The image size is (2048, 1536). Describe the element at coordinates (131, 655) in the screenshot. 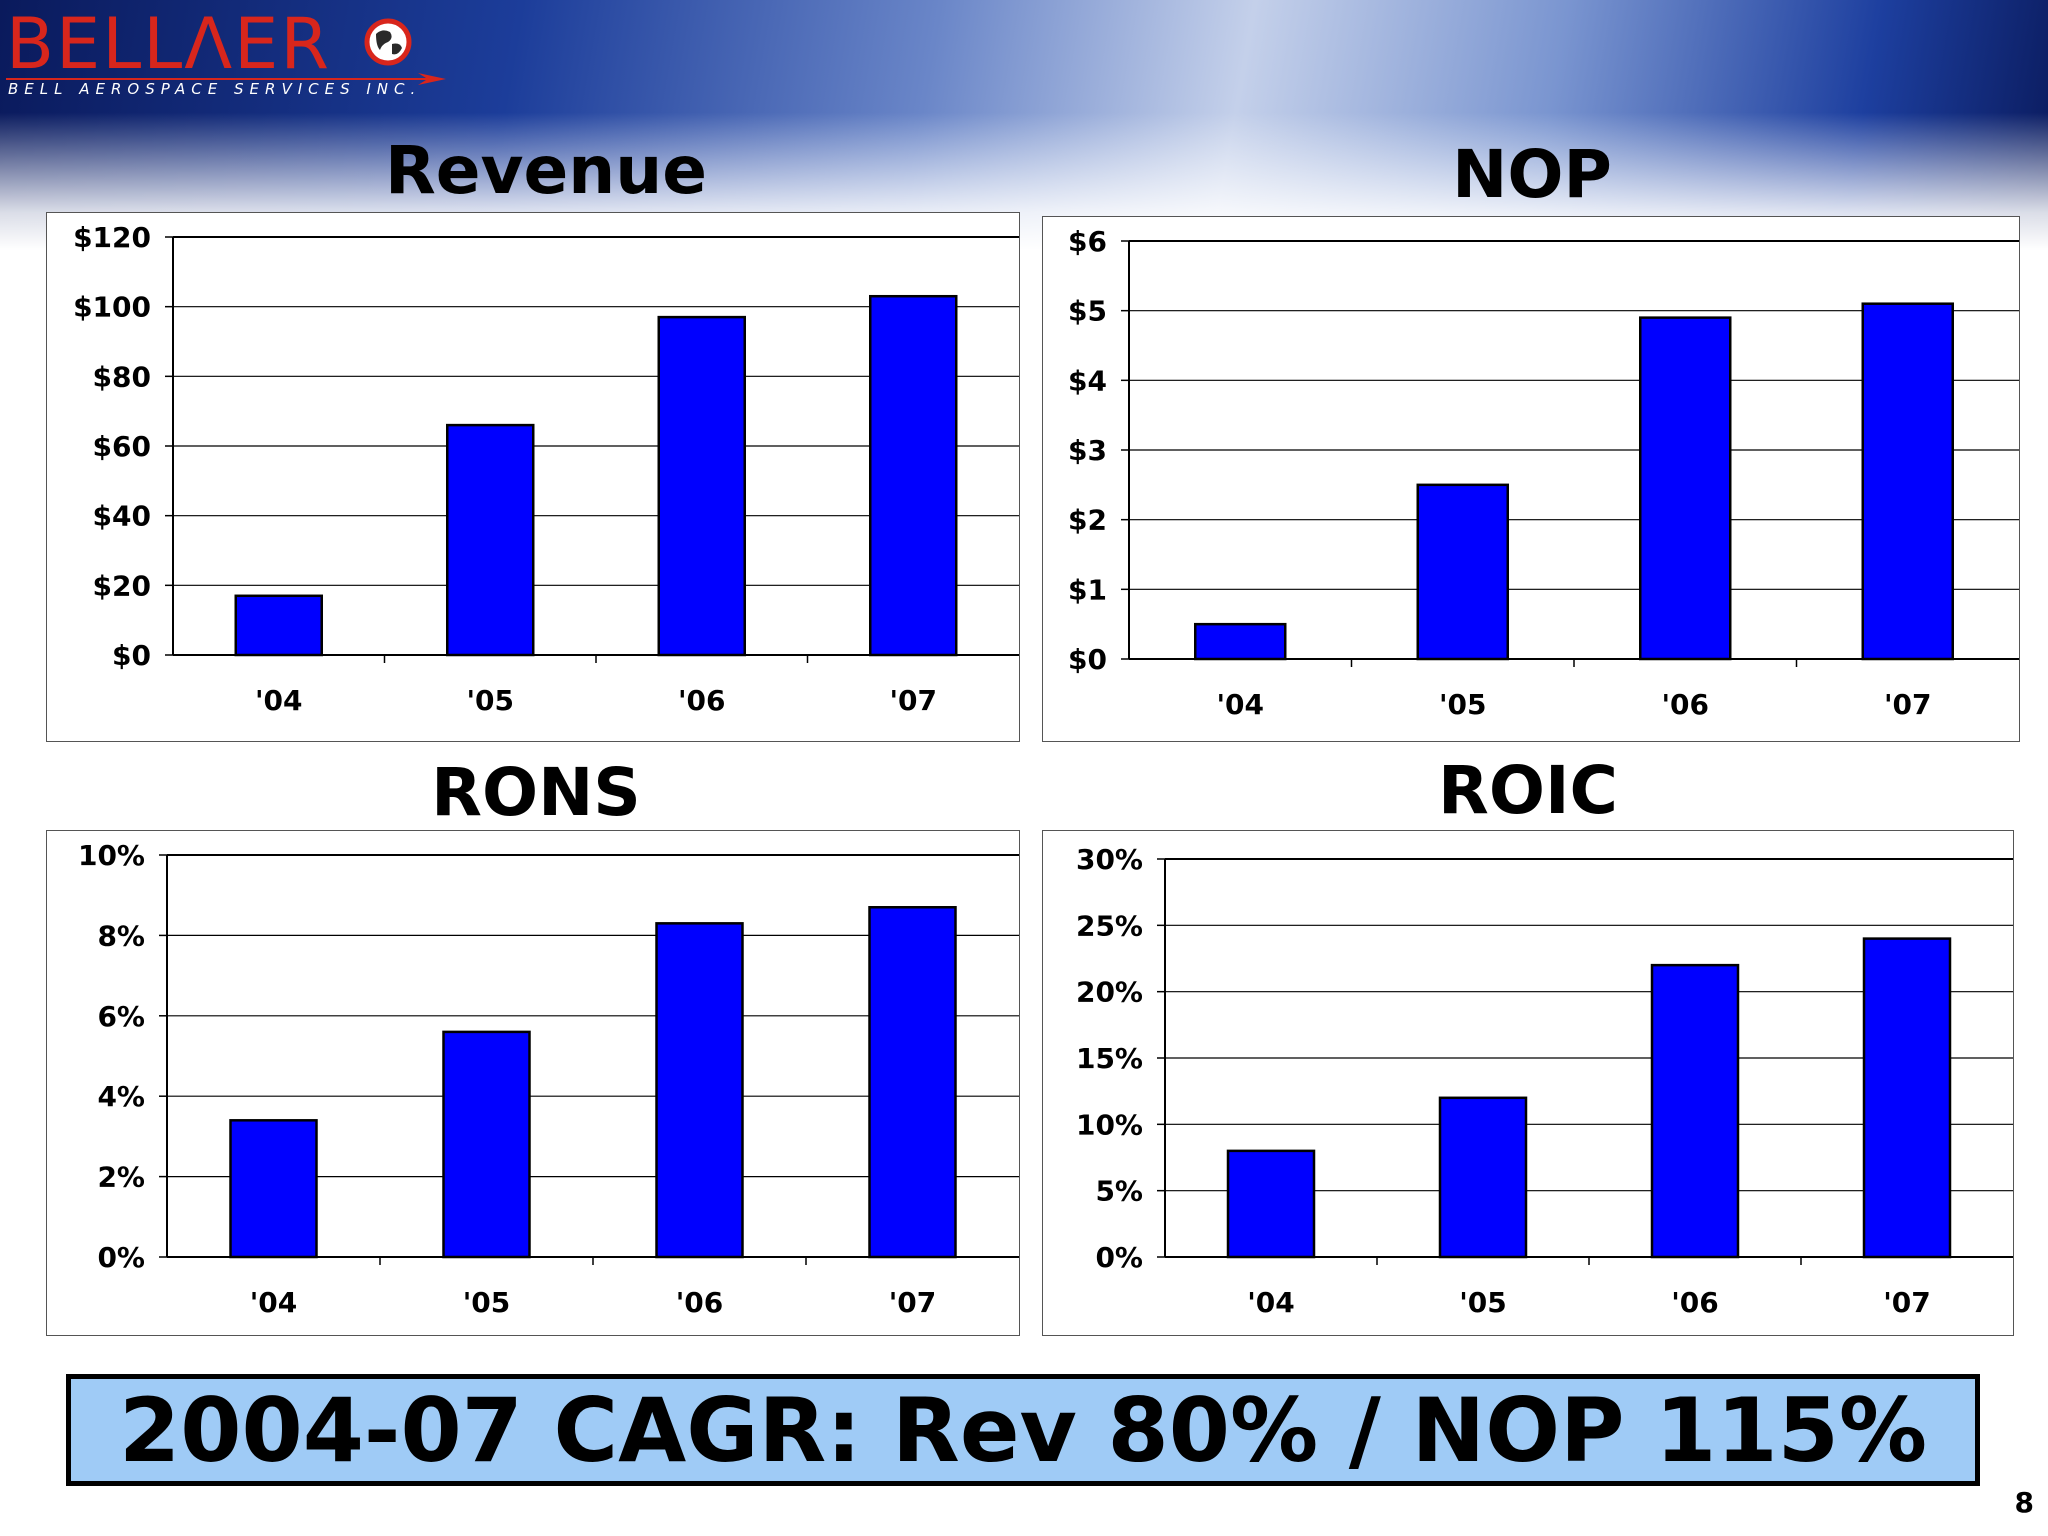

I see `revenue-y-tick-label: $0` at that location.